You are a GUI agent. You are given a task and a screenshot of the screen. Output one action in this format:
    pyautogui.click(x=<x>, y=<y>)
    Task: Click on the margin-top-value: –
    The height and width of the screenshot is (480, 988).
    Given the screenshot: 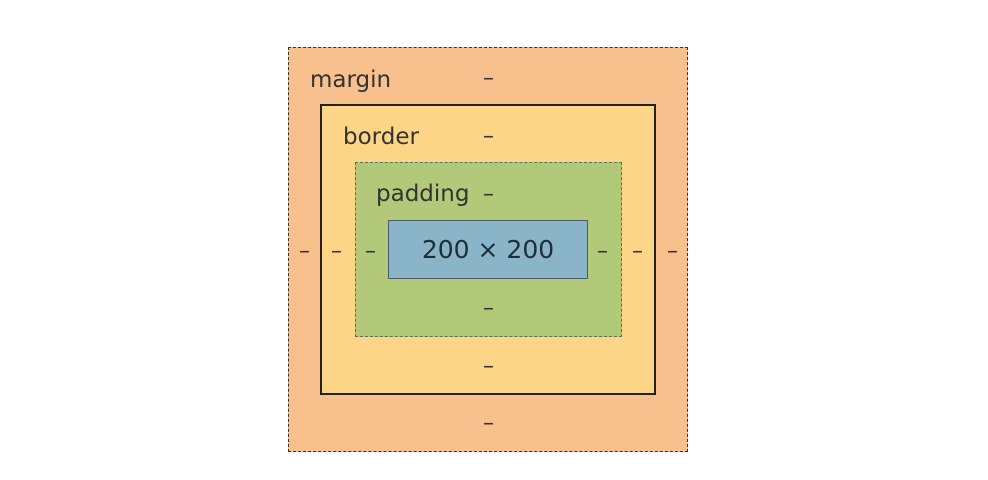 What is the action you would take?
    pyautogui.click(x=488, y=78)
    